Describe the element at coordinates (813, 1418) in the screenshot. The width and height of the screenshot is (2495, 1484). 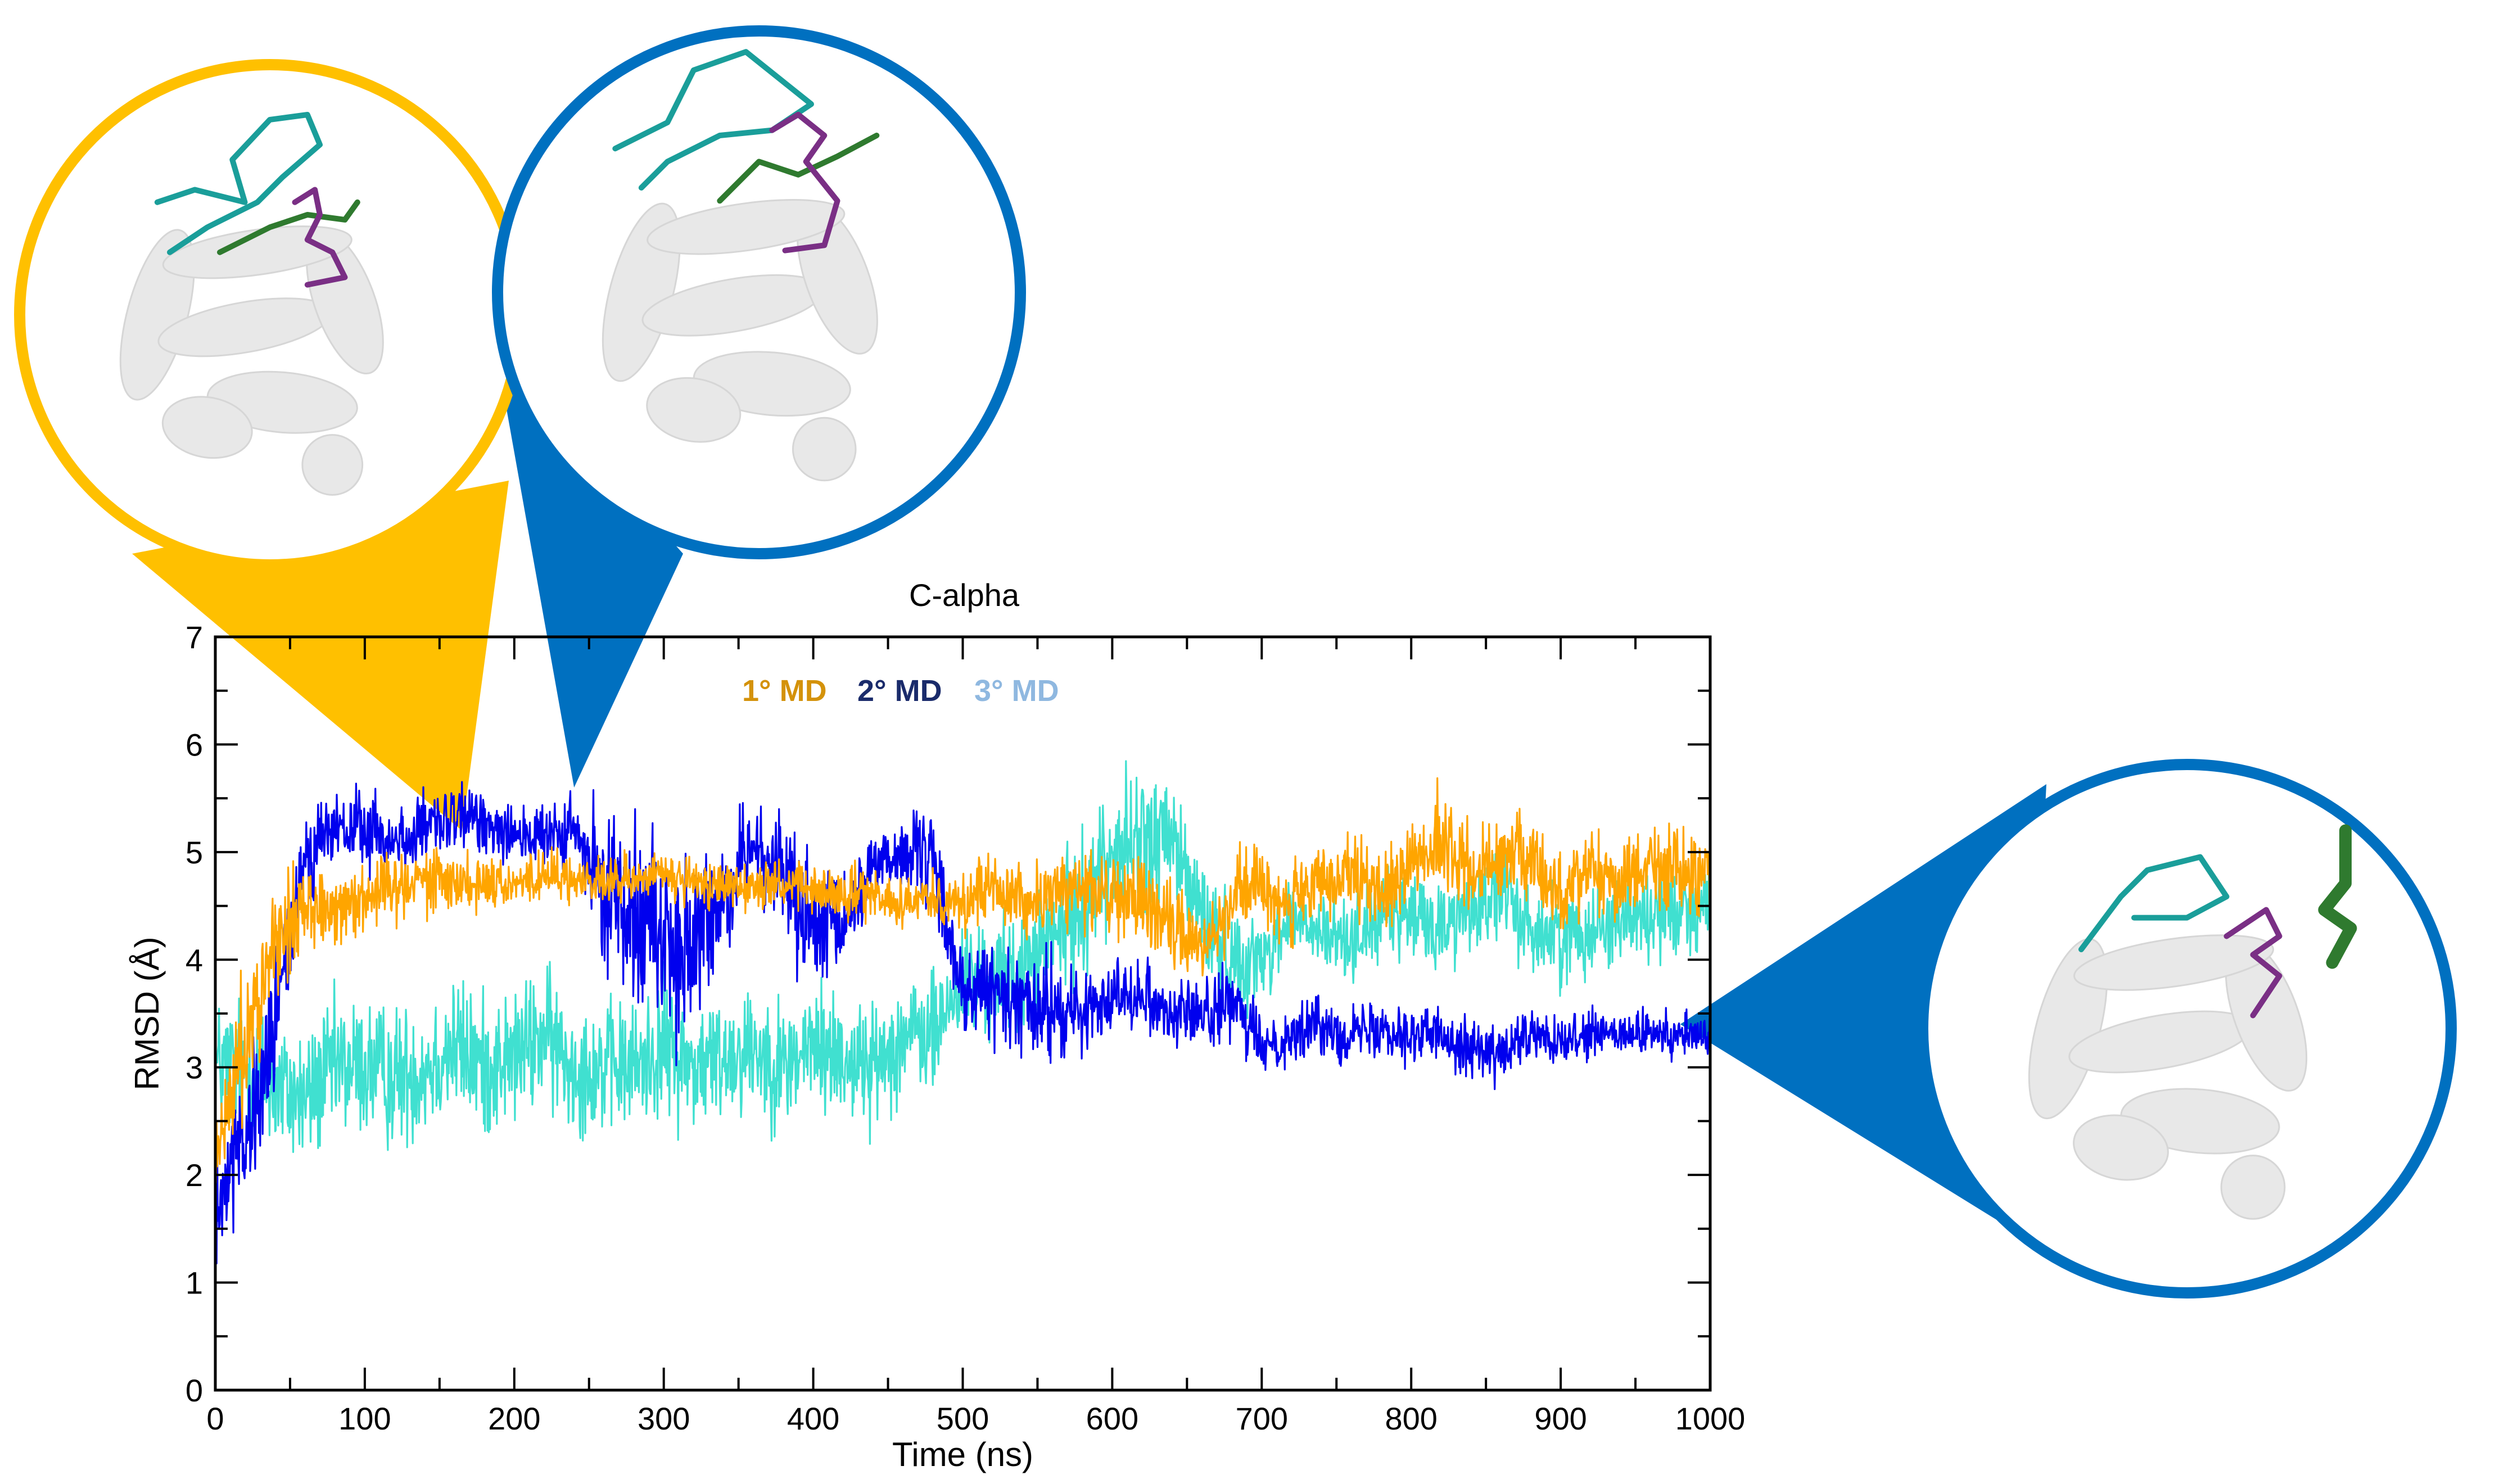
I see `x-tick-label: 400` at that location.